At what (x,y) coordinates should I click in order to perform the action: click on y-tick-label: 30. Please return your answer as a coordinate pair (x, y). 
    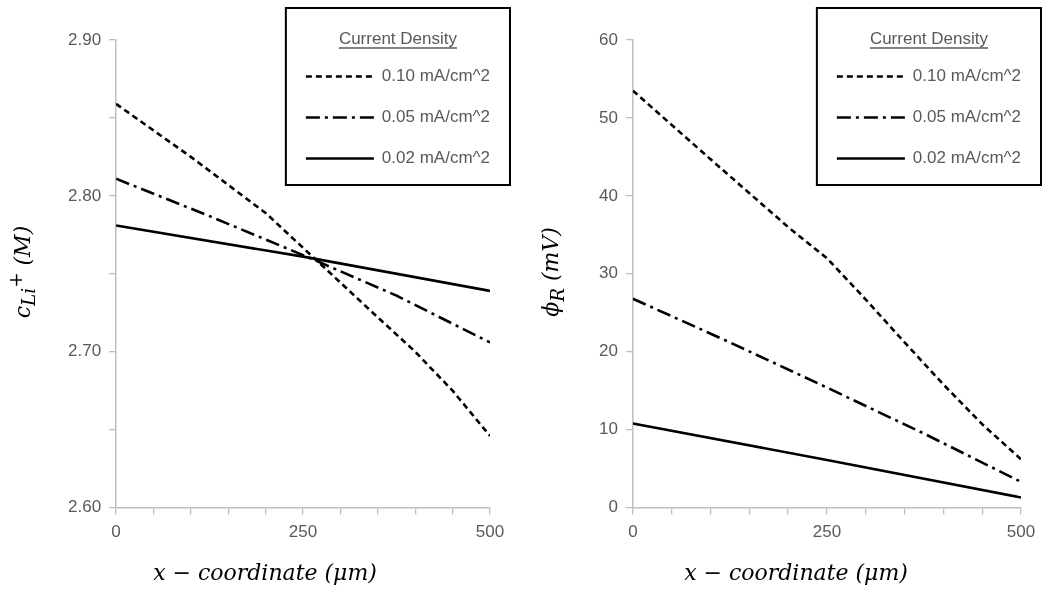
    Looking at the image, I should click on (608, 273).